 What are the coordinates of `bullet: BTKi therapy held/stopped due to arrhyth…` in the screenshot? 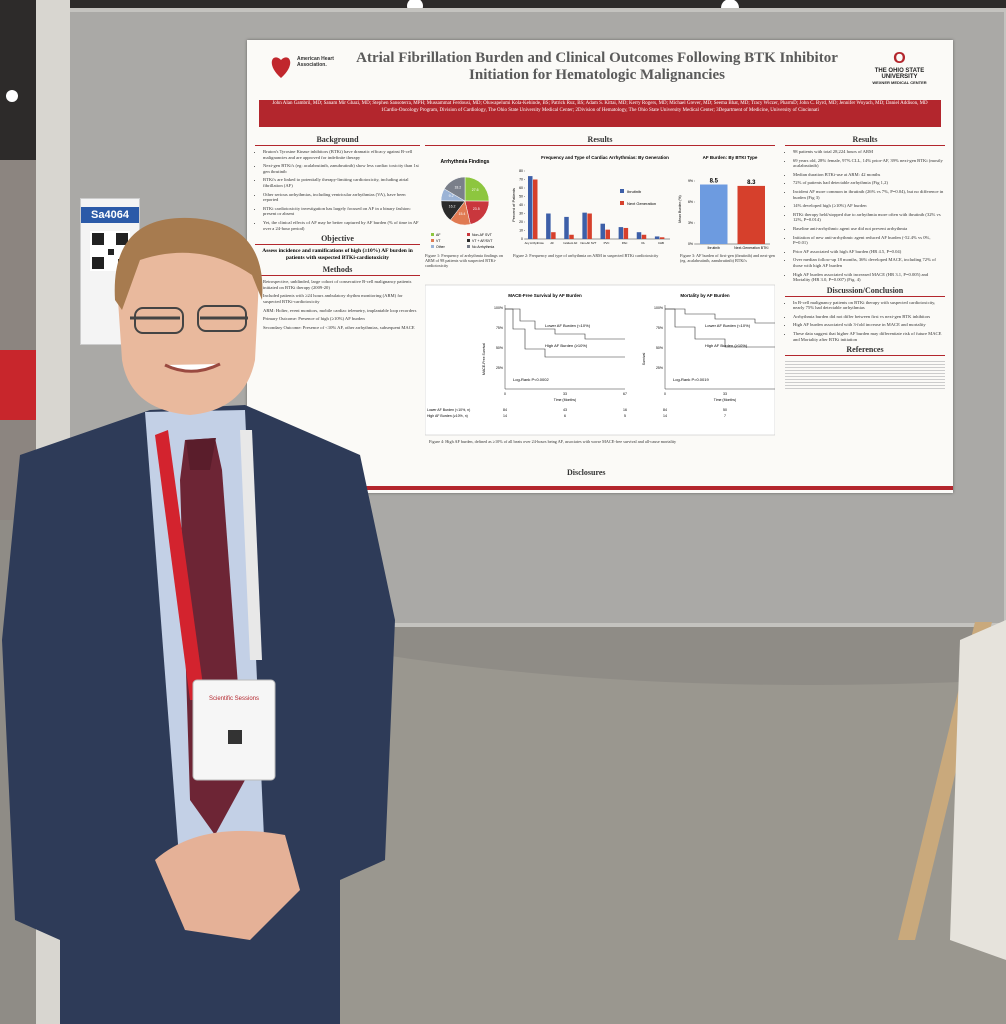 It's located at (869, 217).